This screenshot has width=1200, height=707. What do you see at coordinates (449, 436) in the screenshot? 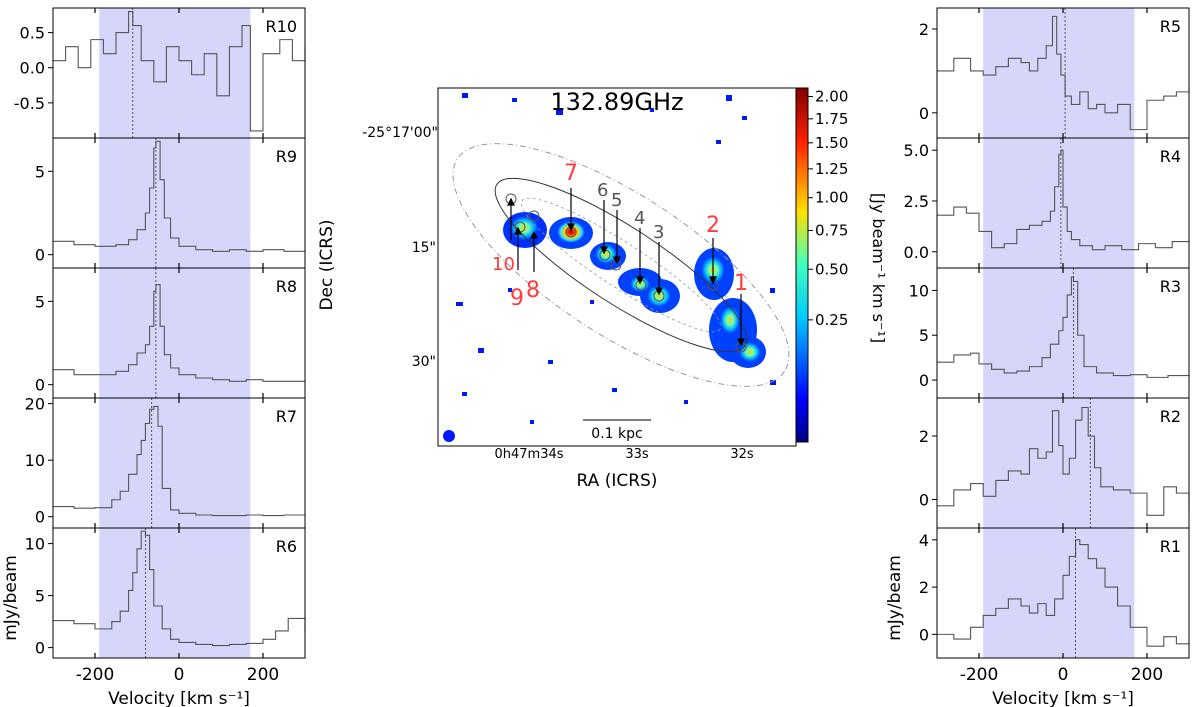
I see `beam-marker` at bounding box center [449, 436].